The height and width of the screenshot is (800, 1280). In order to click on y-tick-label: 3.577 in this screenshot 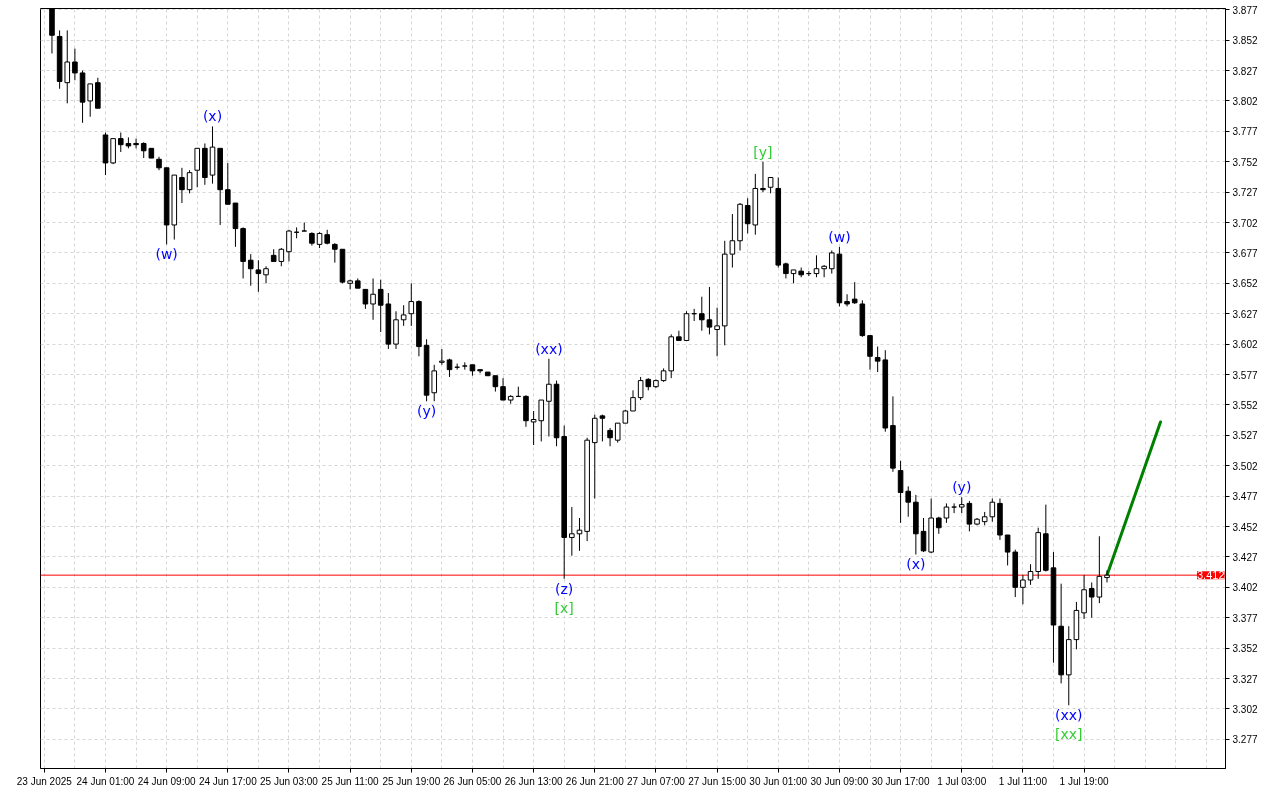, I will do `click(1245, 375)`.